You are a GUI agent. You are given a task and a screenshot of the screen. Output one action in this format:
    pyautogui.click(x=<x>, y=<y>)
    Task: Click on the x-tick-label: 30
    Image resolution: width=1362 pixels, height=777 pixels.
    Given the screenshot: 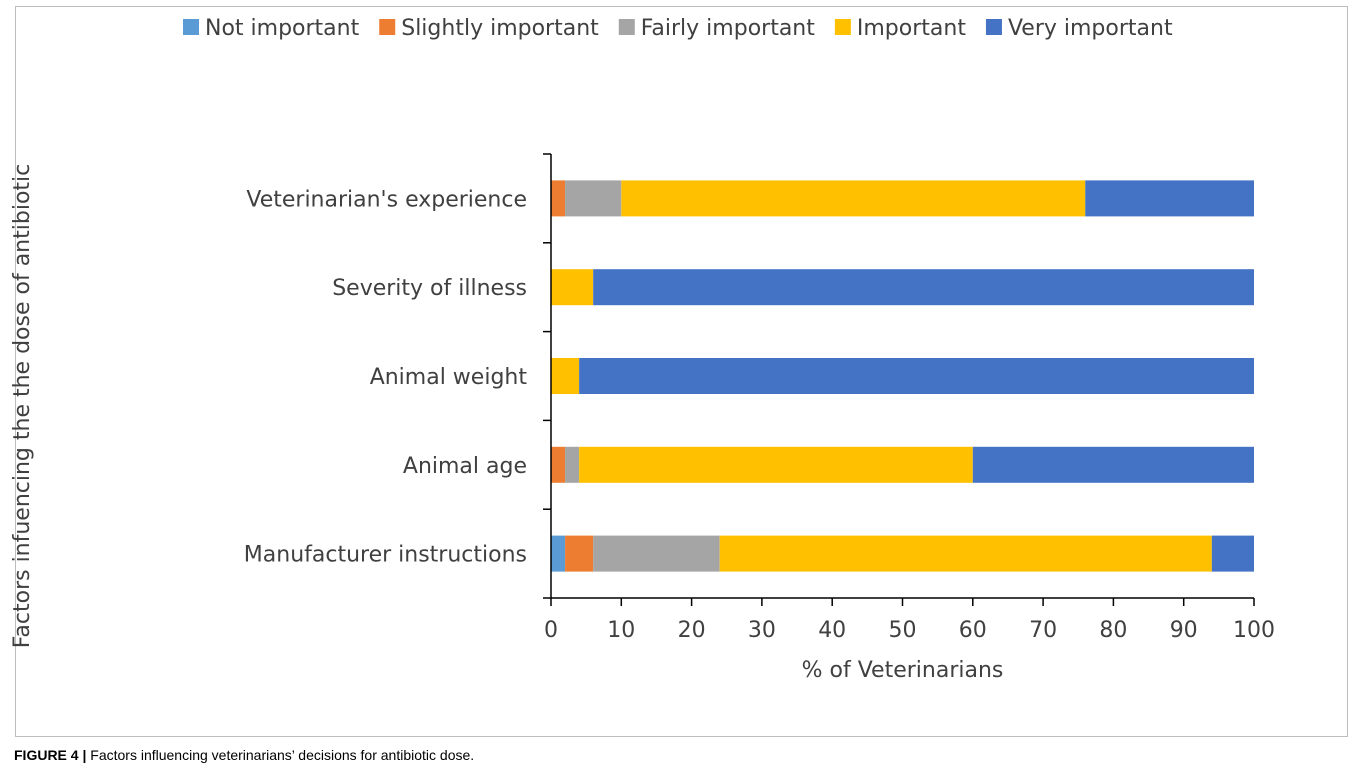 What is the action you would take?
    pyautogui.click(x=762, y=630)
    